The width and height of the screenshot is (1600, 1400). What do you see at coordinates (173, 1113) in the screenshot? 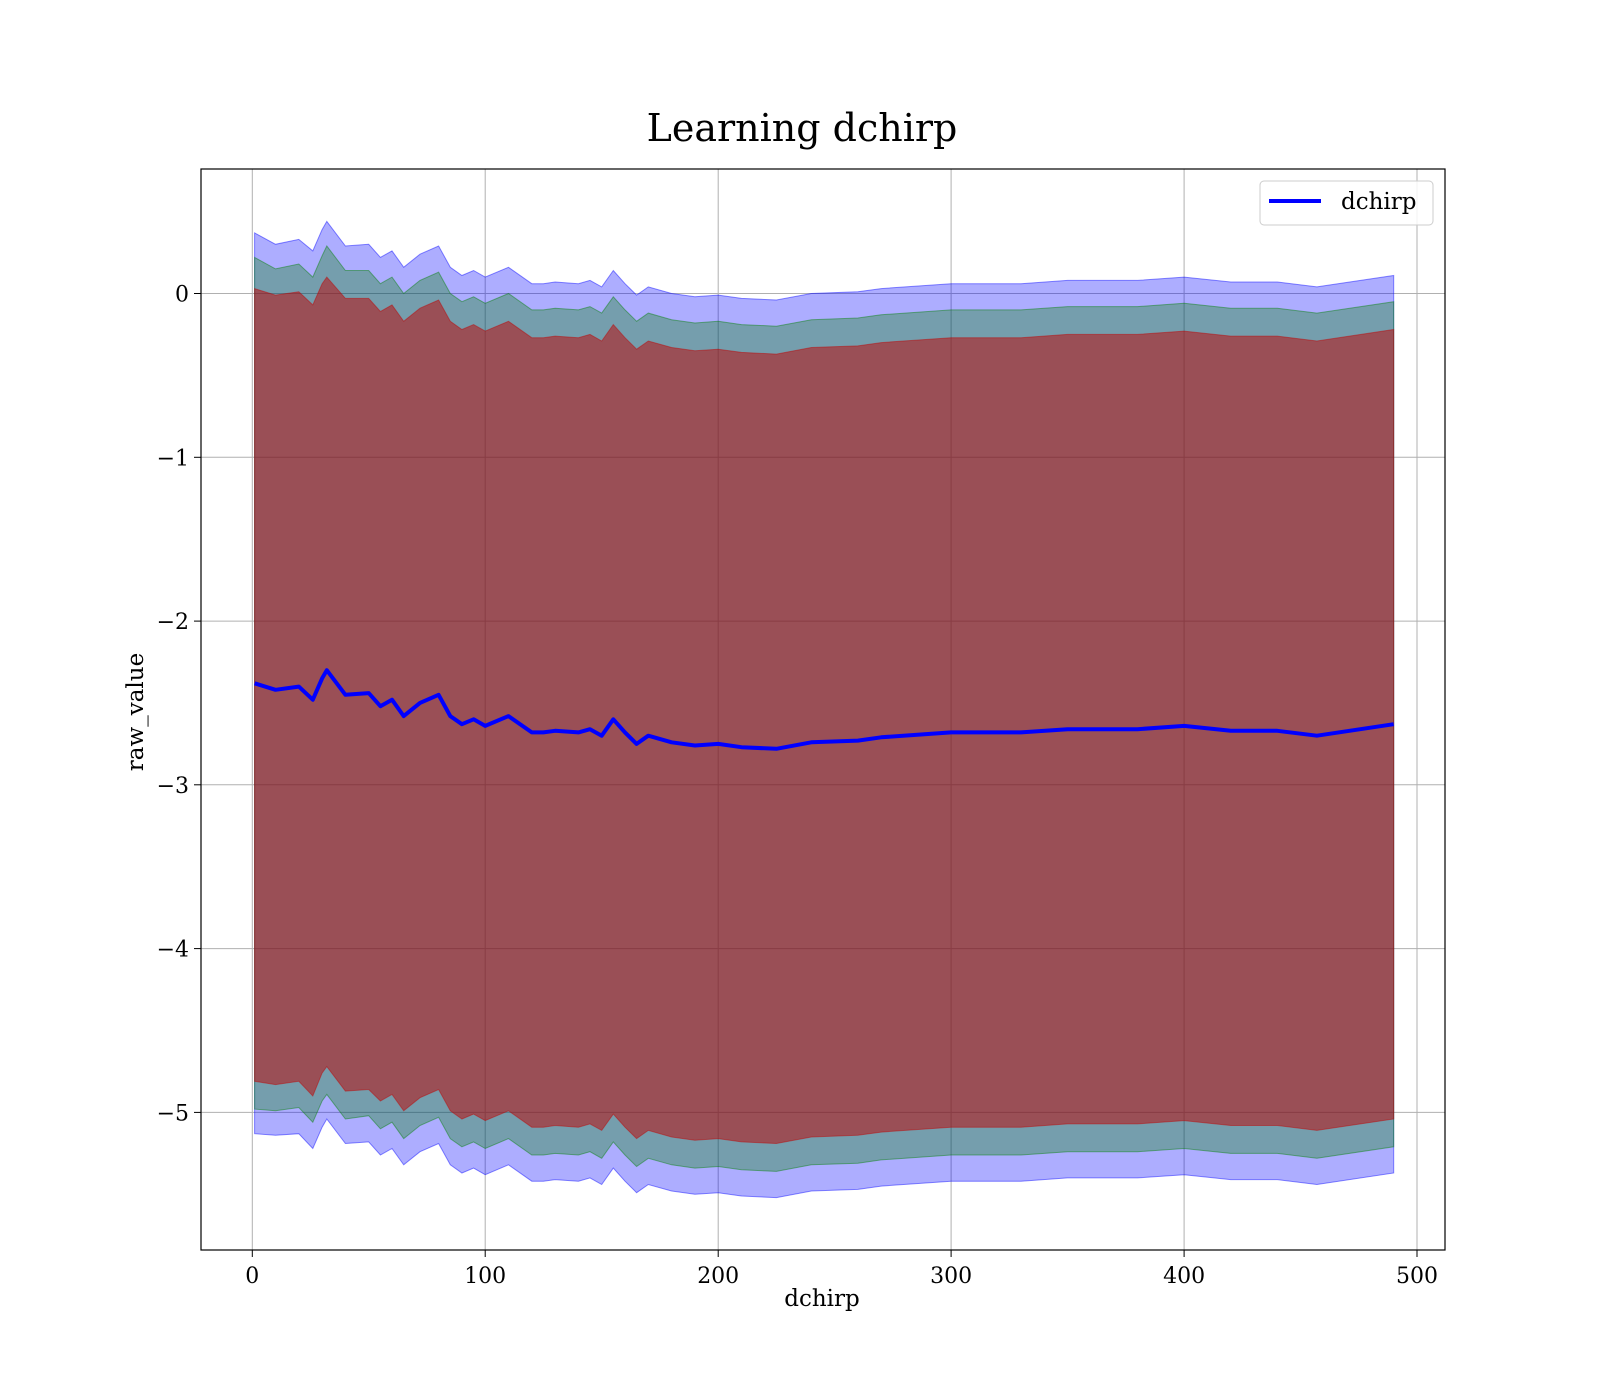
I see `y-tick-label: −5` at bounding box center [173, 1113].